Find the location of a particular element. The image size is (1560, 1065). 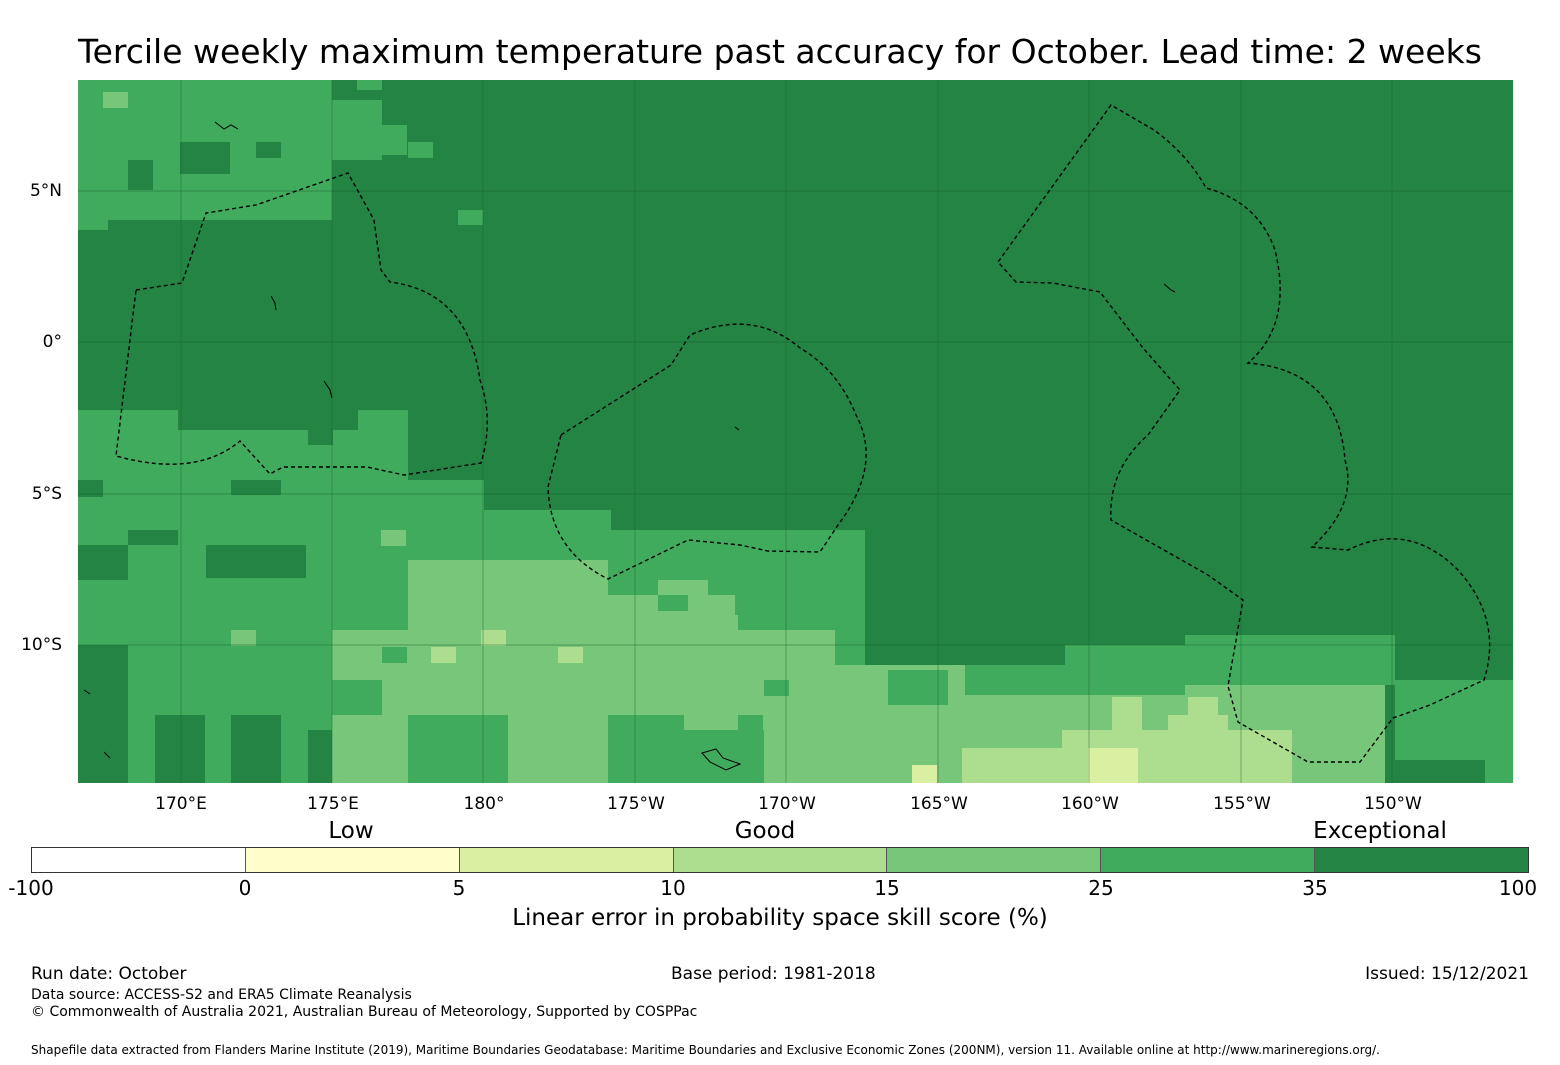

lon-label-155w: 155°W is located at coordinates (1242, 804).